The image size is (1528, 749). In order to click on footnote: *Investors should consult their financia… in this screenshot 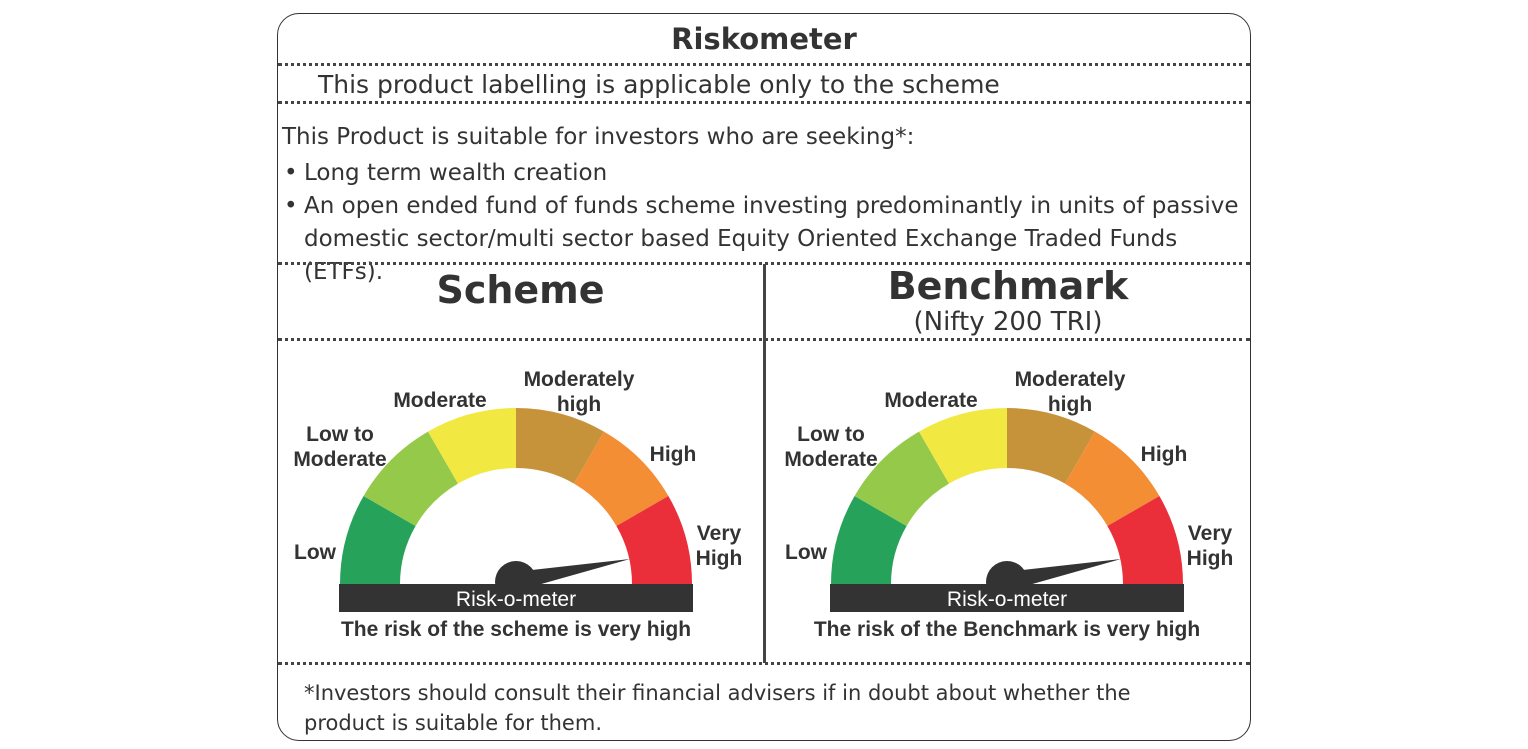, I will do `click(717, 708)`.